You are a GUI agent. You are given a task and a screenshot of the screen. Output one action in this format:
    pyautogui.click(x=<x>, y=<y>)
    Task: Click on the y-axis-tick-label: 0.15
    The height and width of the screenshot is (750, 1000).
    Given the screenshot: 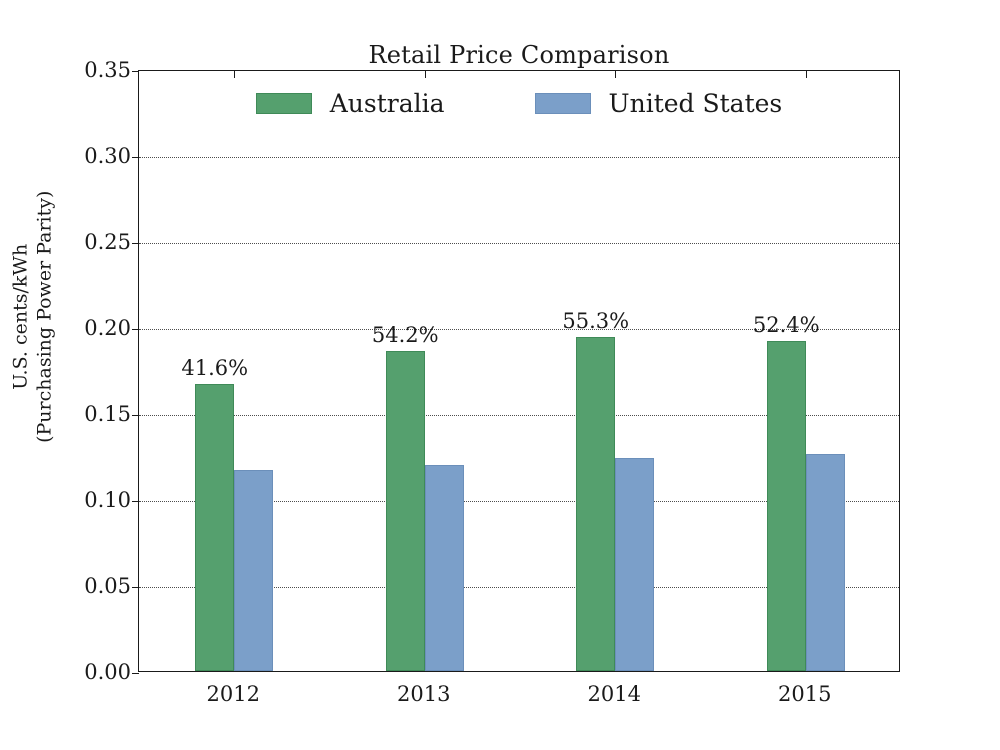 What is the action you would take?
    pyautogui.click(x=107, y=414)
    